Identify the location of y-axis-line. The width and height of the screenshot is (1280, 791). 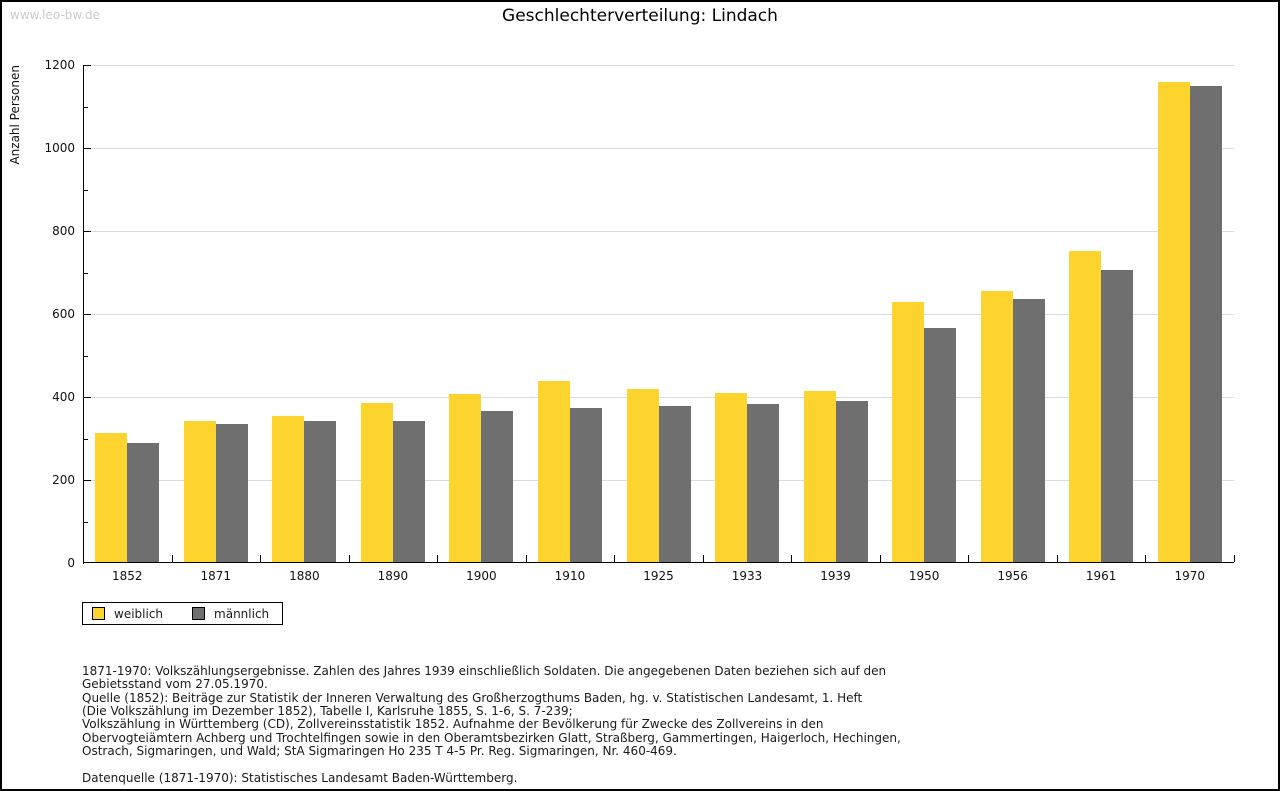
(83, 314).